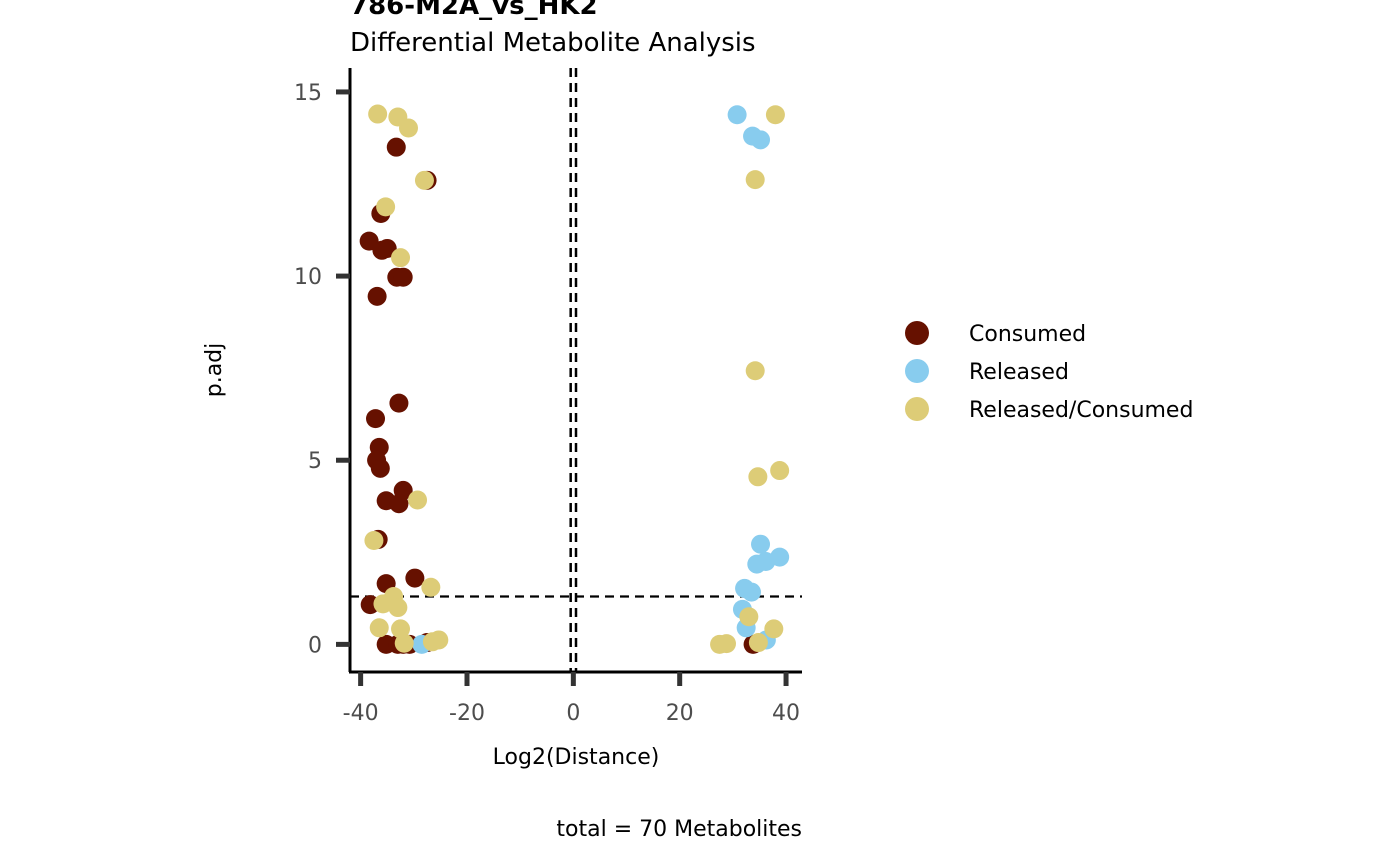 Image resolution: width=1400 pixels, height=866 pixels. I want to click on legend-item: Released, so click(987, 372).